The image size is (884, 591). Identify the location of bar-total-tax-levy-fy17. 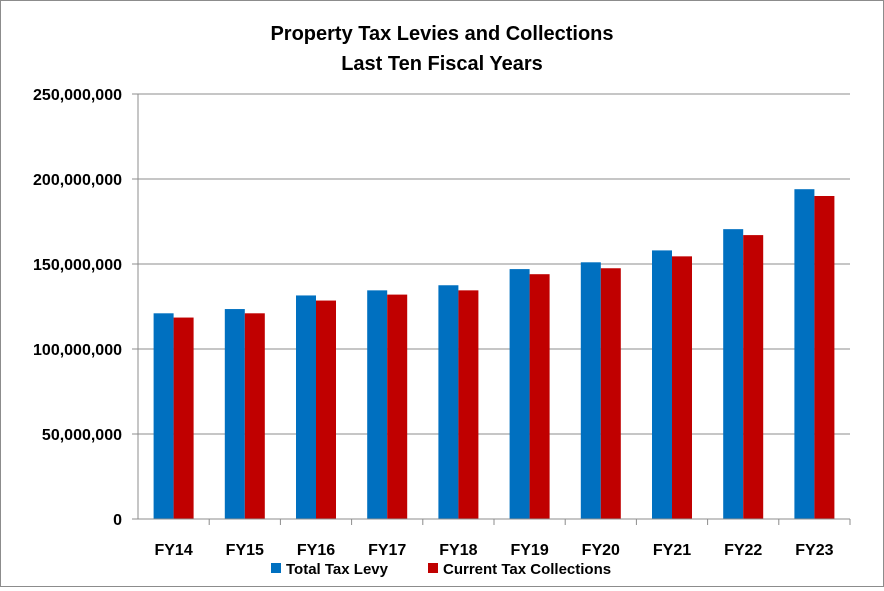
(377, 404).